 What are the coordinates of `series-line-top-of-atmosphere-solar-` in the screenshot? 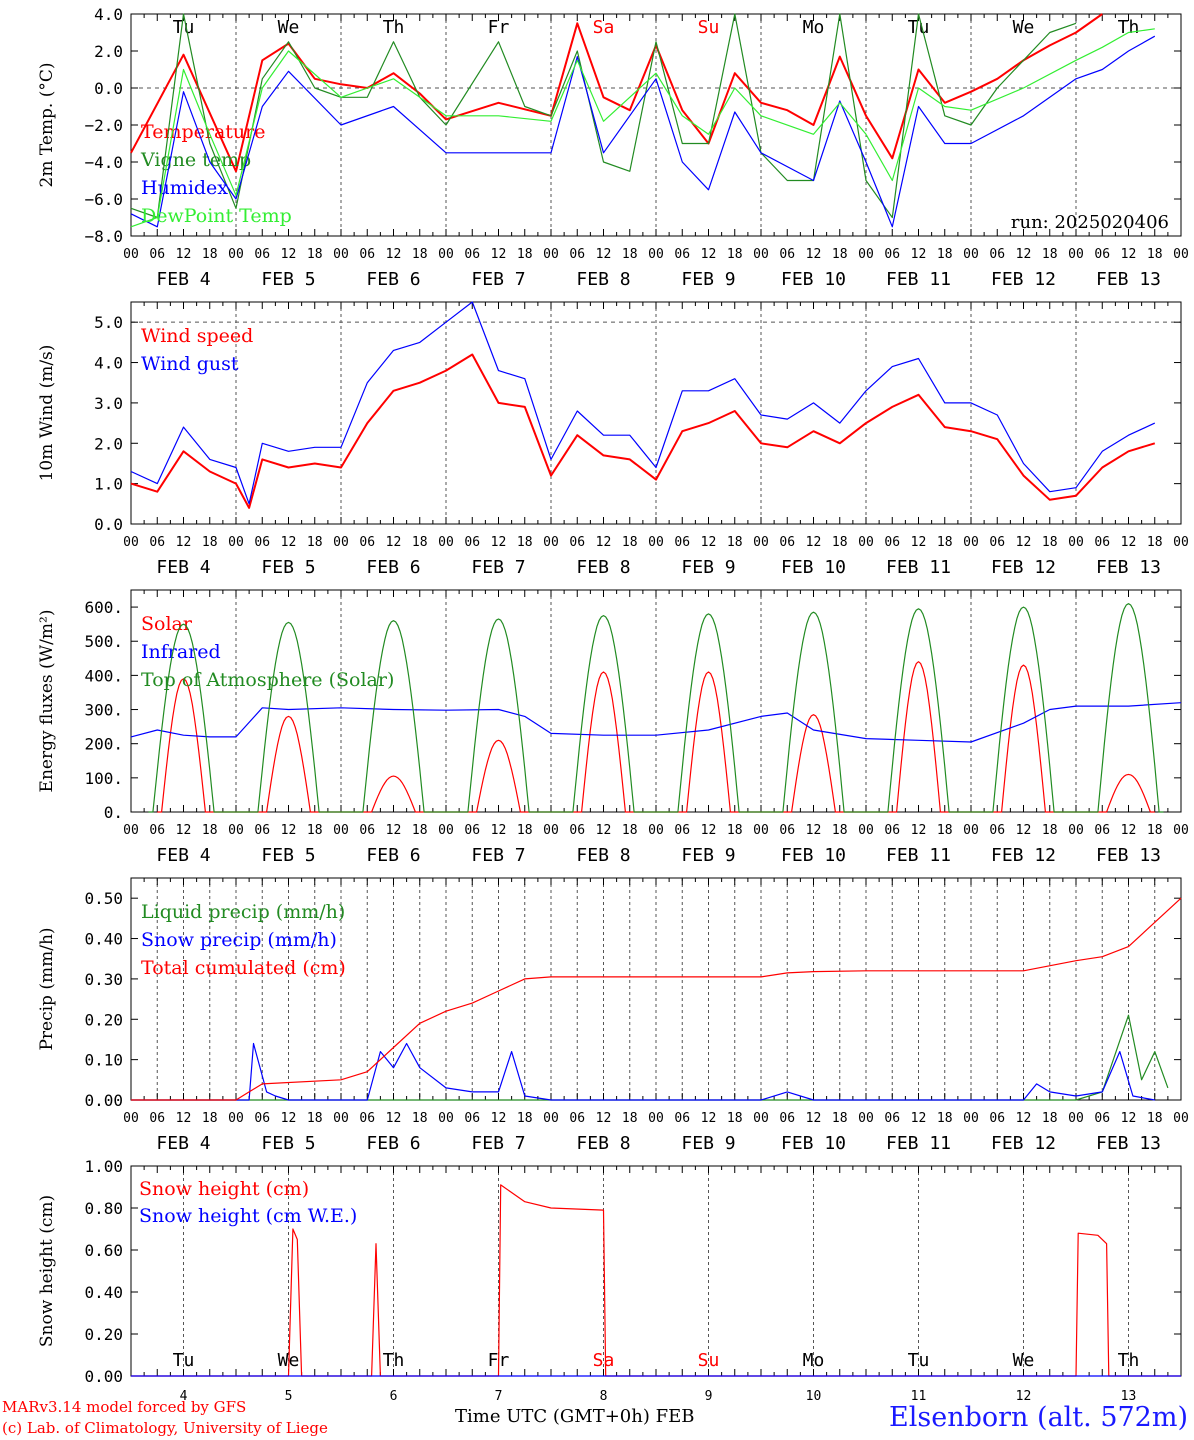 It's located at (656, 708).